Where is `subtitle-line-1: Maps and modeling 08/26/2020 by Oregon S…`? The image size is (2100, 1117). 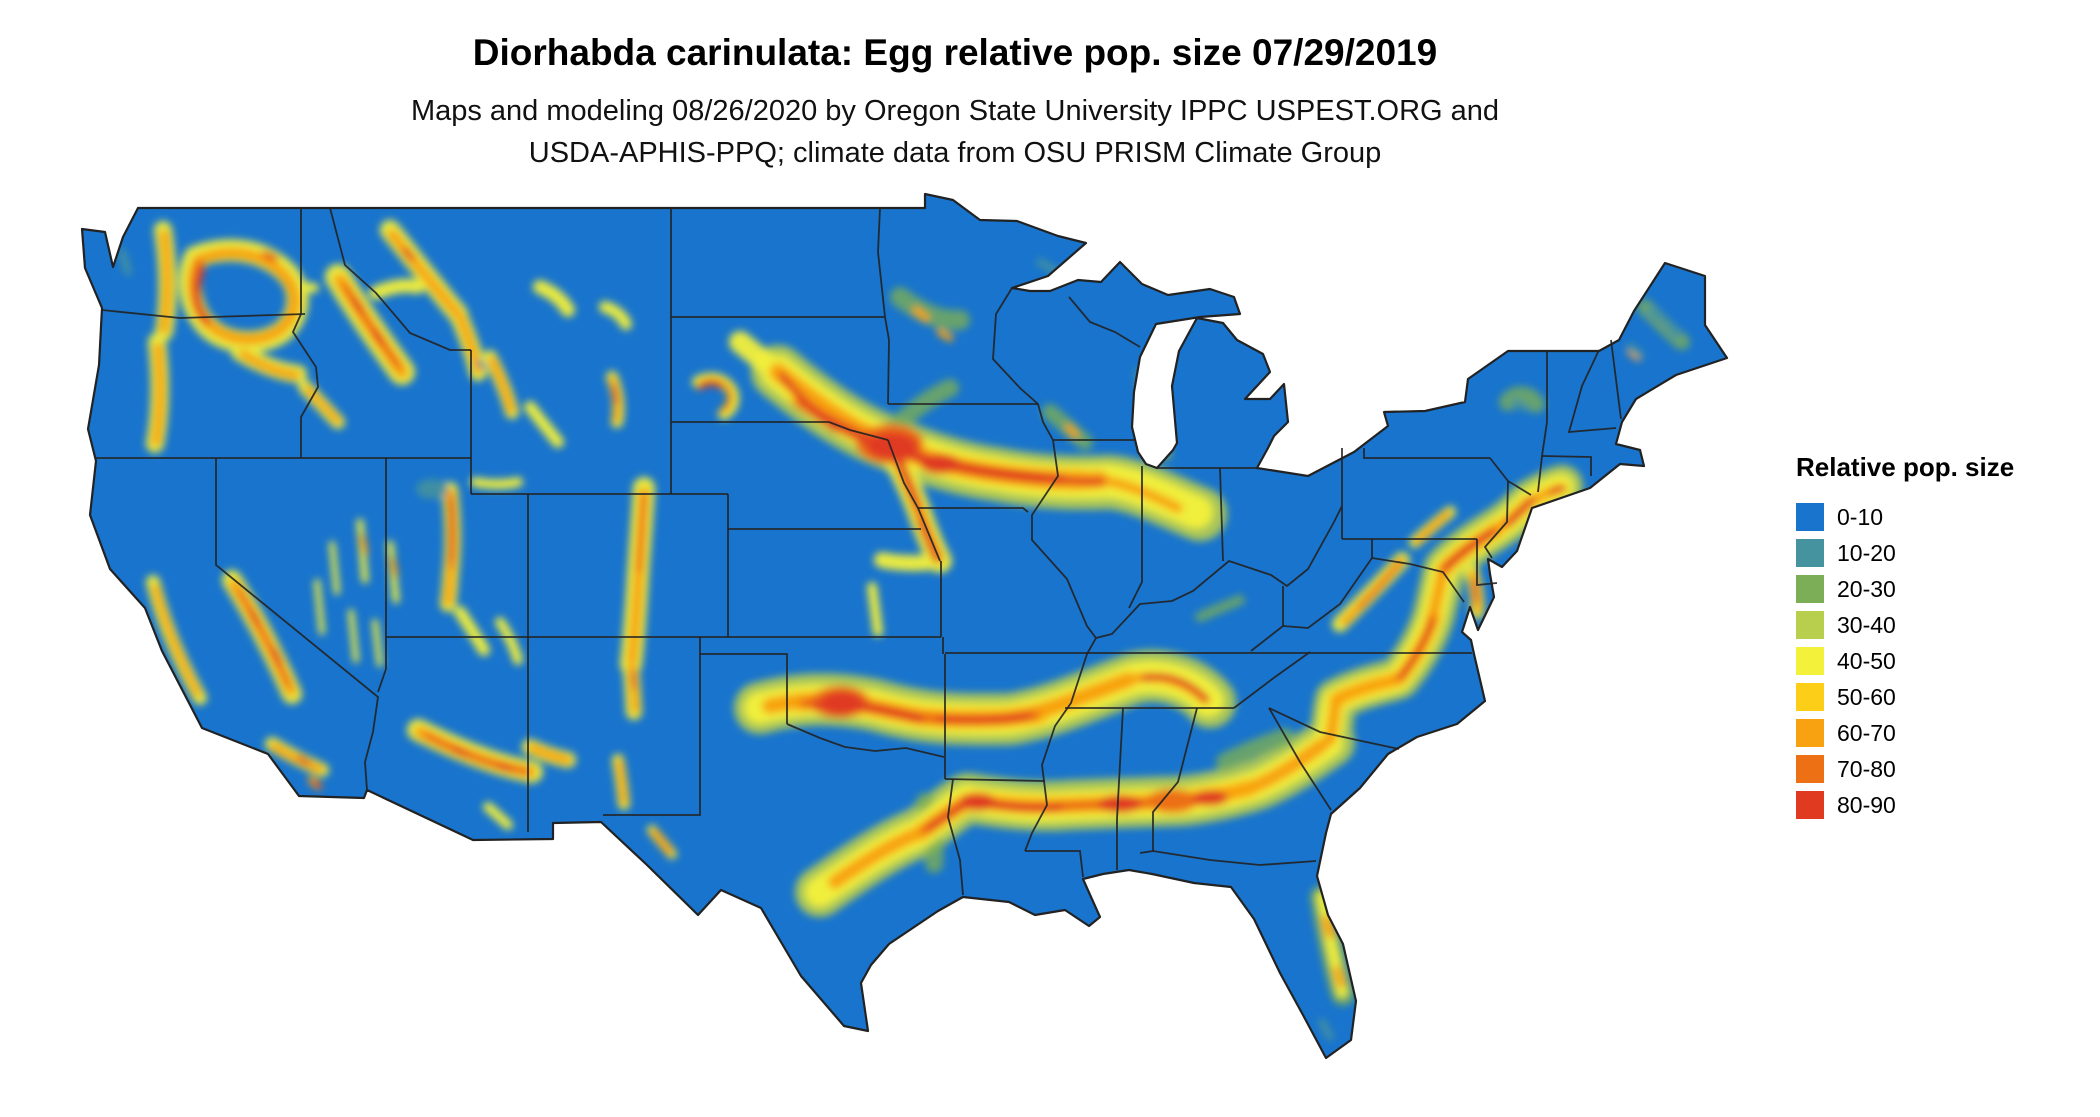 subtitle-line-1: Maps and modeling 08/26/2020 by Oregon S… is located at coordinates (955, 111).